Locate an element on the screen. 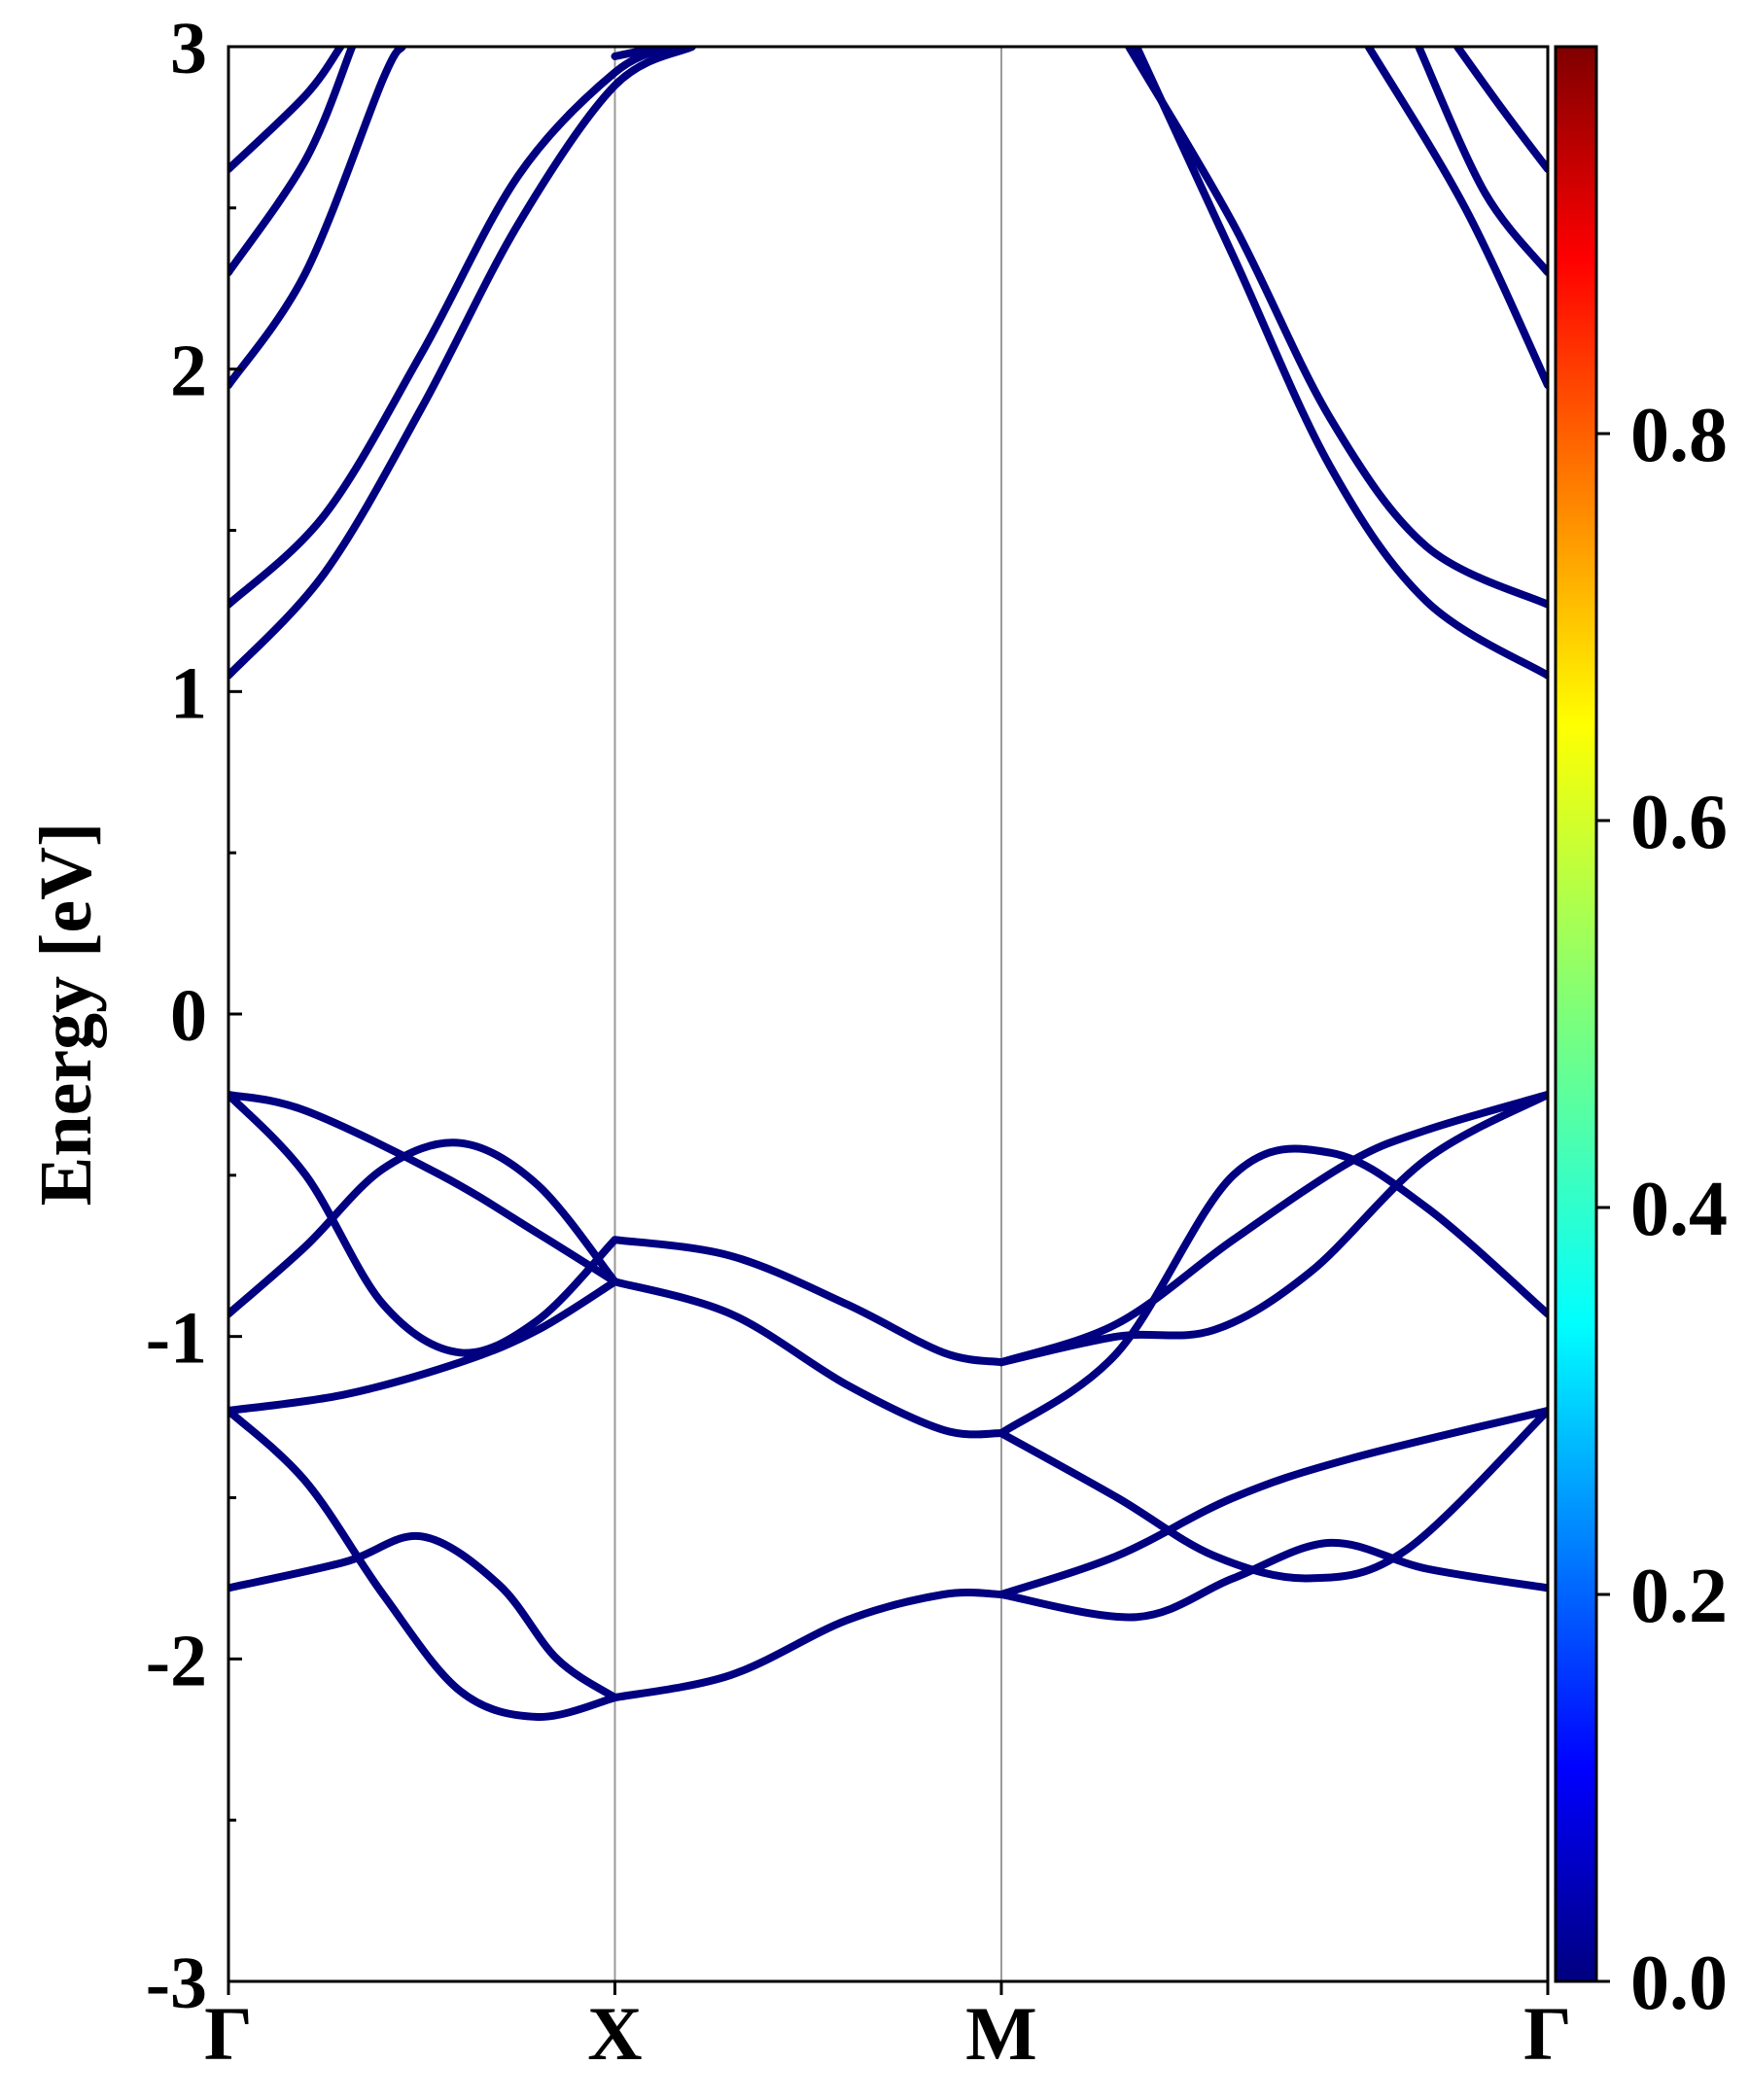  colorbar-tick-label: 0.8 is located at coordinates (1679, 435).